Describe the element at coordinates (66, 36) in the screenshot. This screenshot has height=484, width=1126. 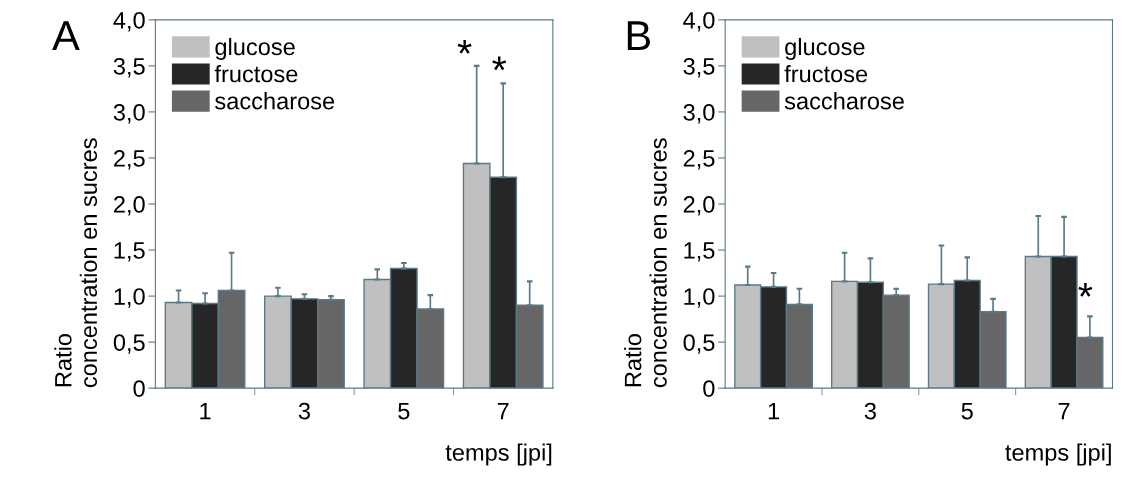
I see `chart-title: A` at that location.